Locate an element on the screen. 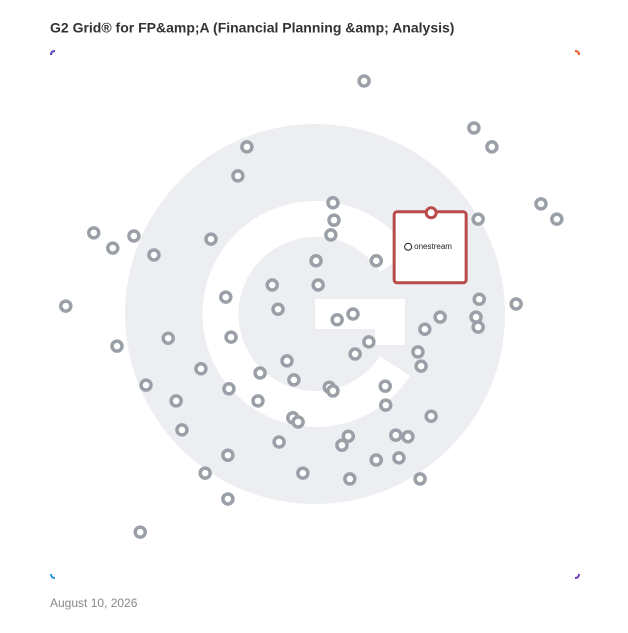  date: August 10, 2026 is located at coordinates (94, 603).